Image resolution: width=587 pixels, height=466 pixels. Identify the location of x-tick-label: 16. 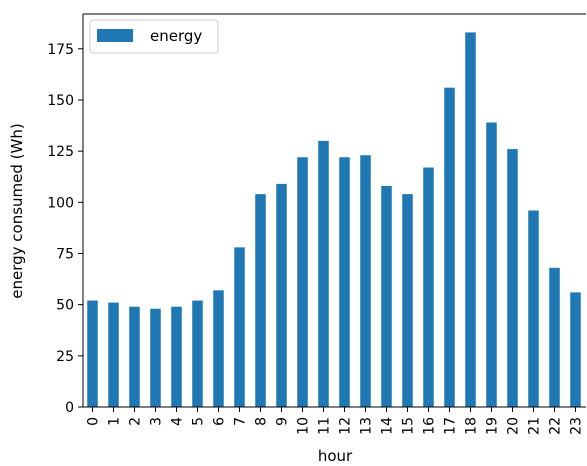
(430, 426).